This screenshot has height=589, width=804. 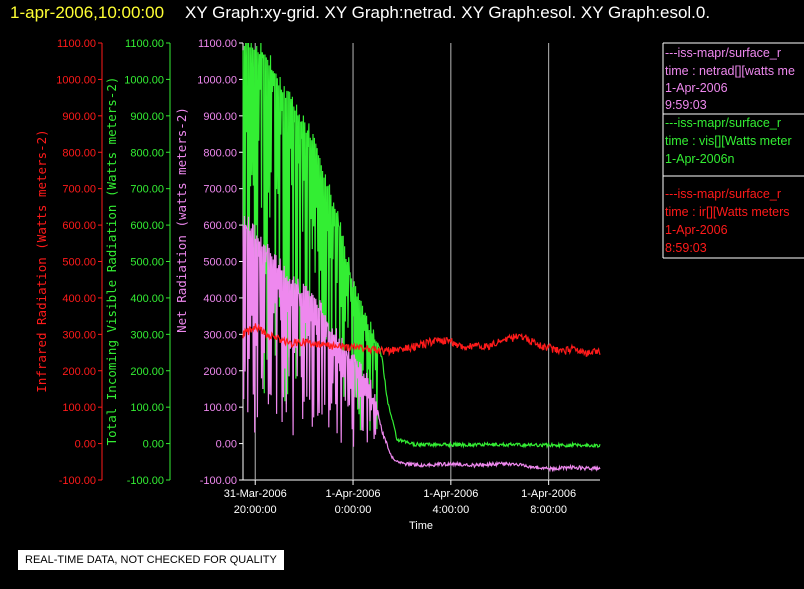 I want to click on y-axis-title-infrared: Infrared Radiation (Watts meters-2), so click(x=41, y=260).